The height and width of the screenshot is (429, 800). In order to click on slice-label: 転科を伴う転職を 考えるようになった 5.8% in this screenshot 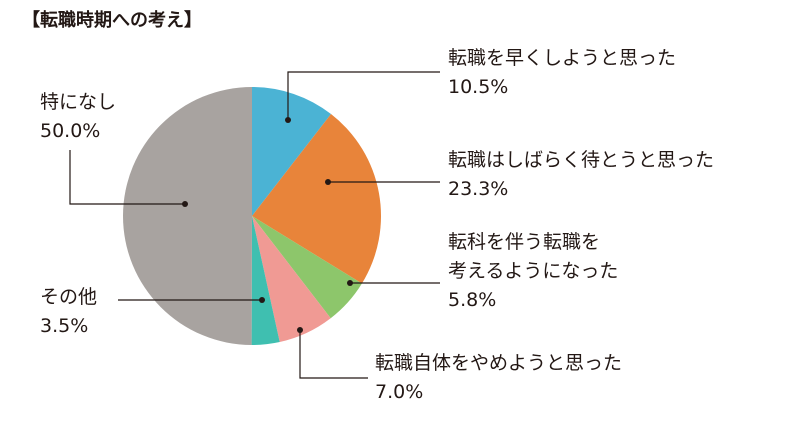, I will do `click(533, 271)`.